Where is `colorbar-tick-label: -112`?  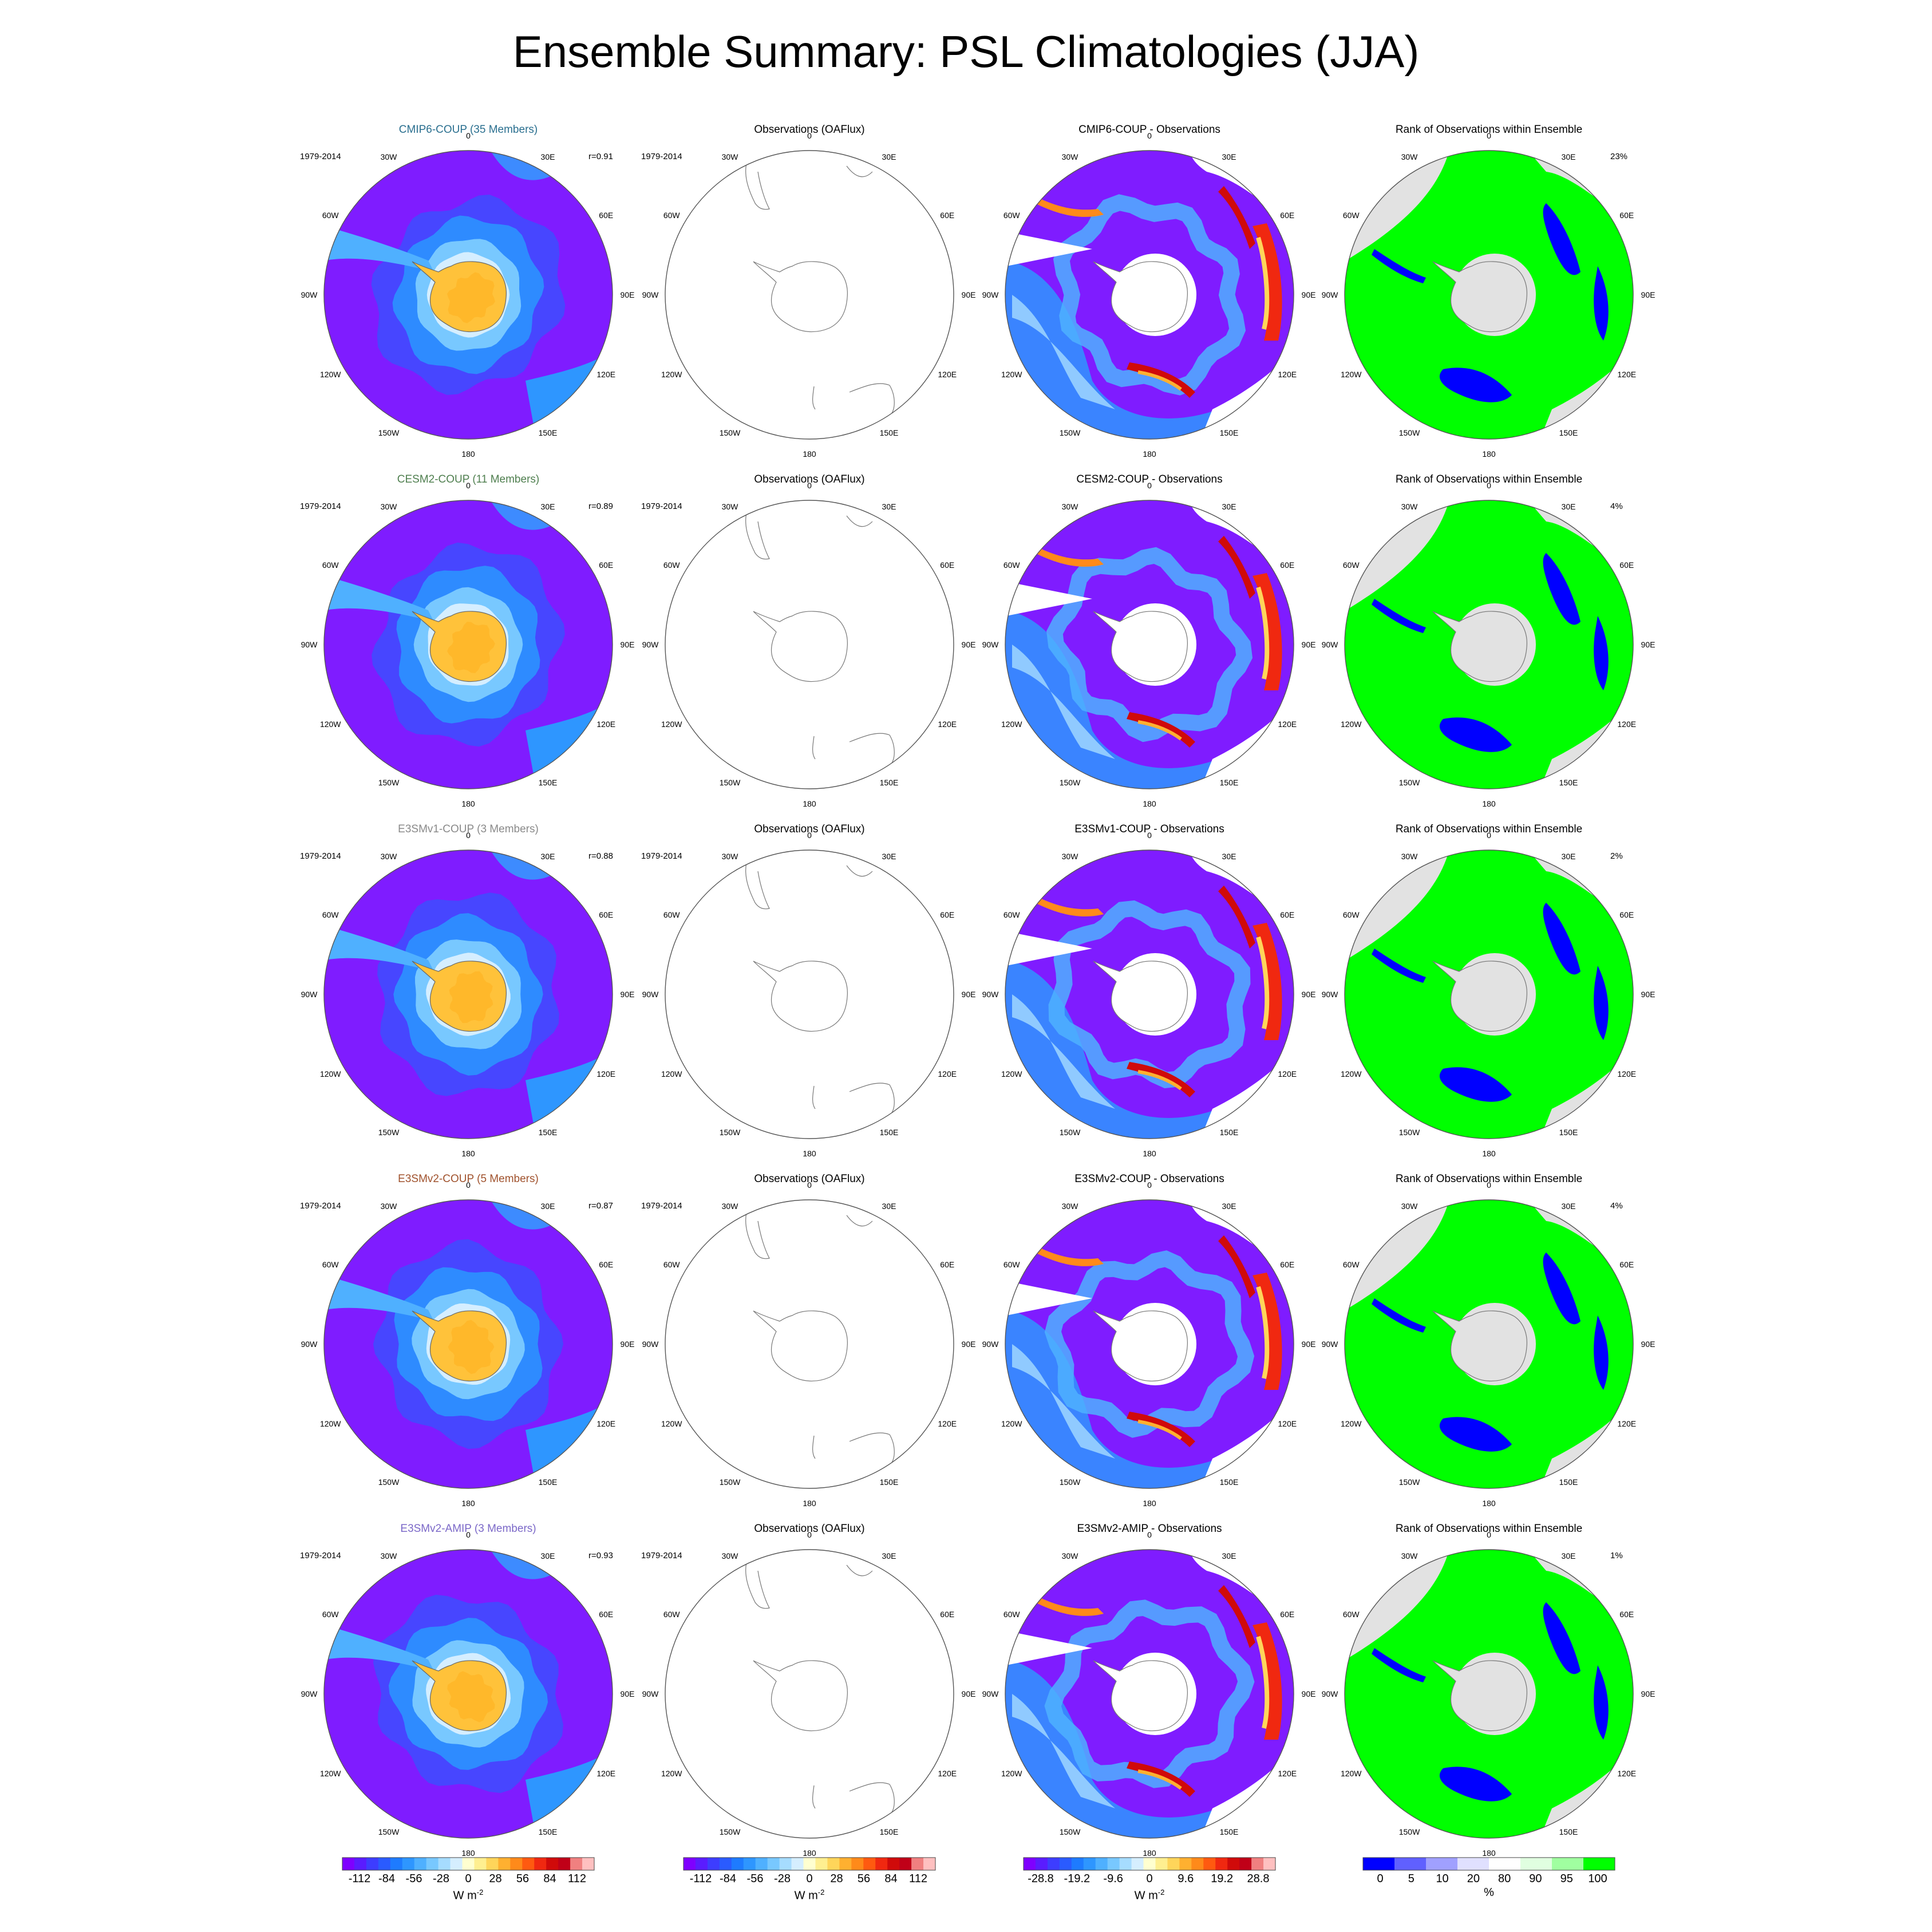
colorbar-tick-label: -112 is located at coordinates (359, 1878).